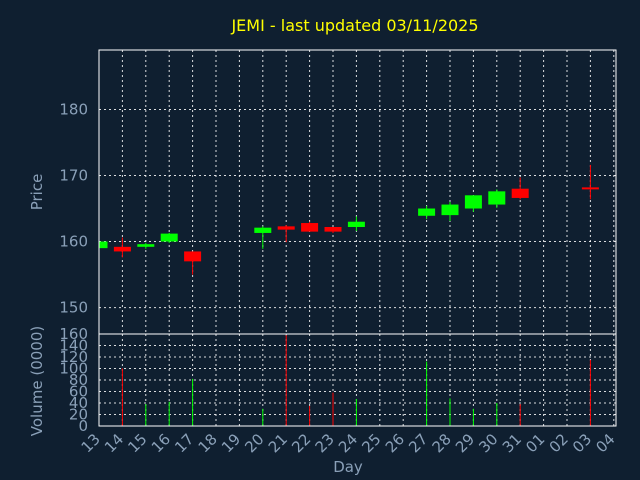 Image resolution: width=640 pixels, height=480 pixels. I want to click on x-tick-label: 30, so click(488, 443).